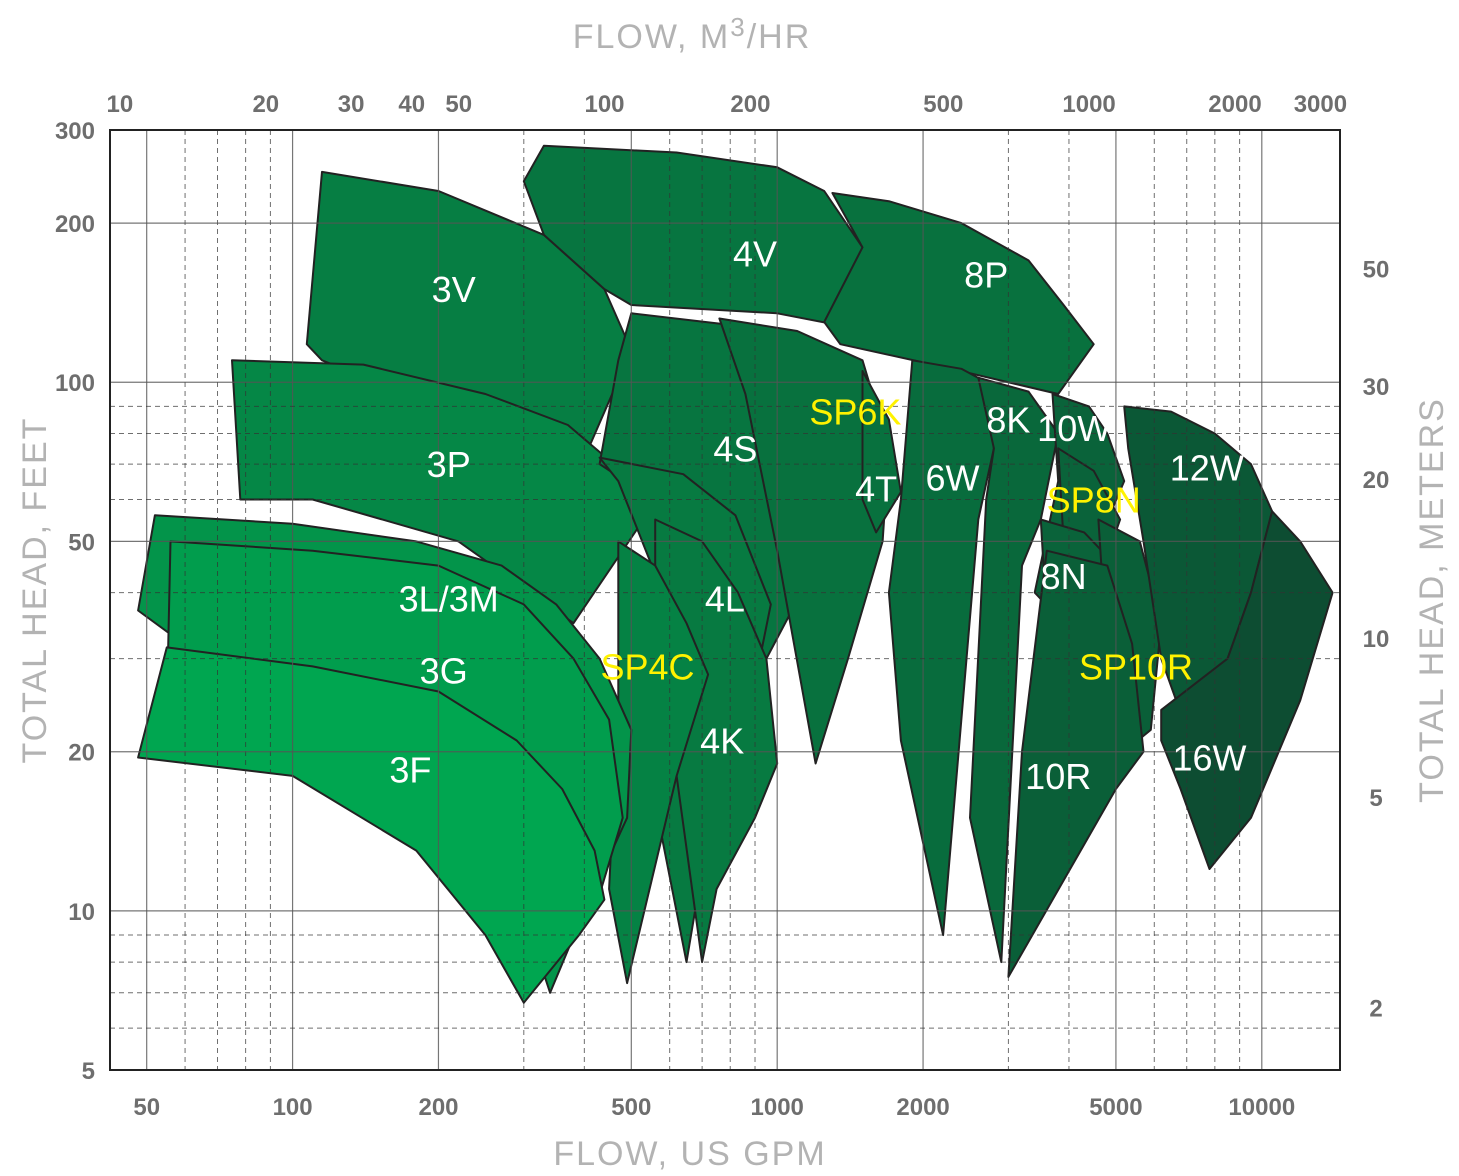 This screenshot has height=1176, width=1459. I want to click on x2-tick-label: 40, so click(411, 104).